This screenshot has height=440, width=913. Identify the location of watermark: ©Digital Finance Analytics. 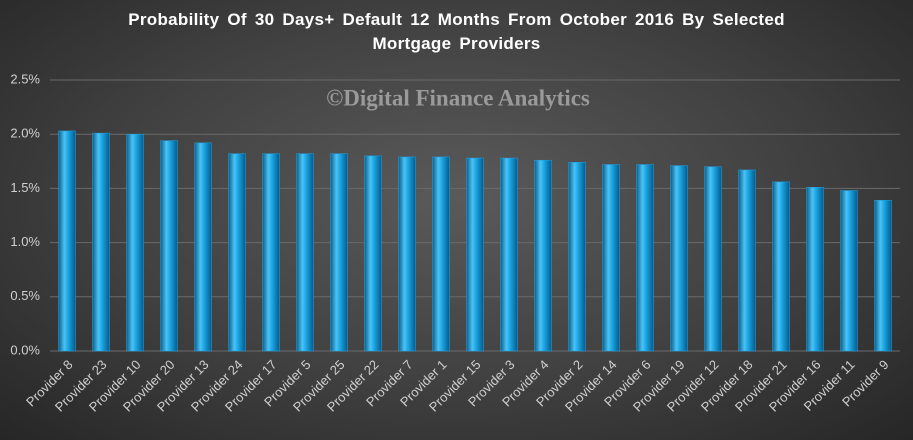
(458, 97).